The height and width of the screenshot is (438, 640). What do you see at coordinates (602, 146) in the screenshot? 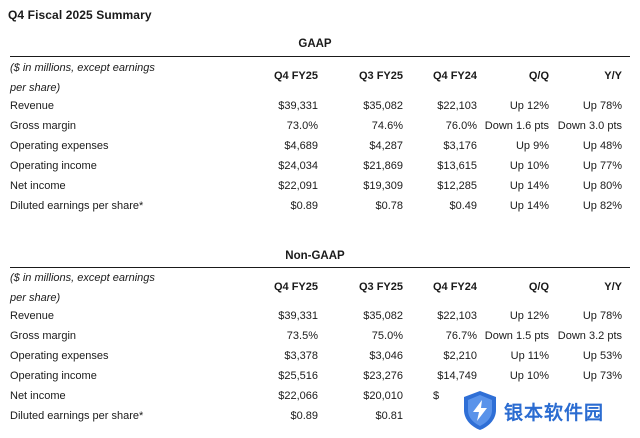
I see `cell-yy: Up 48%` at bounding box center [602, 146].